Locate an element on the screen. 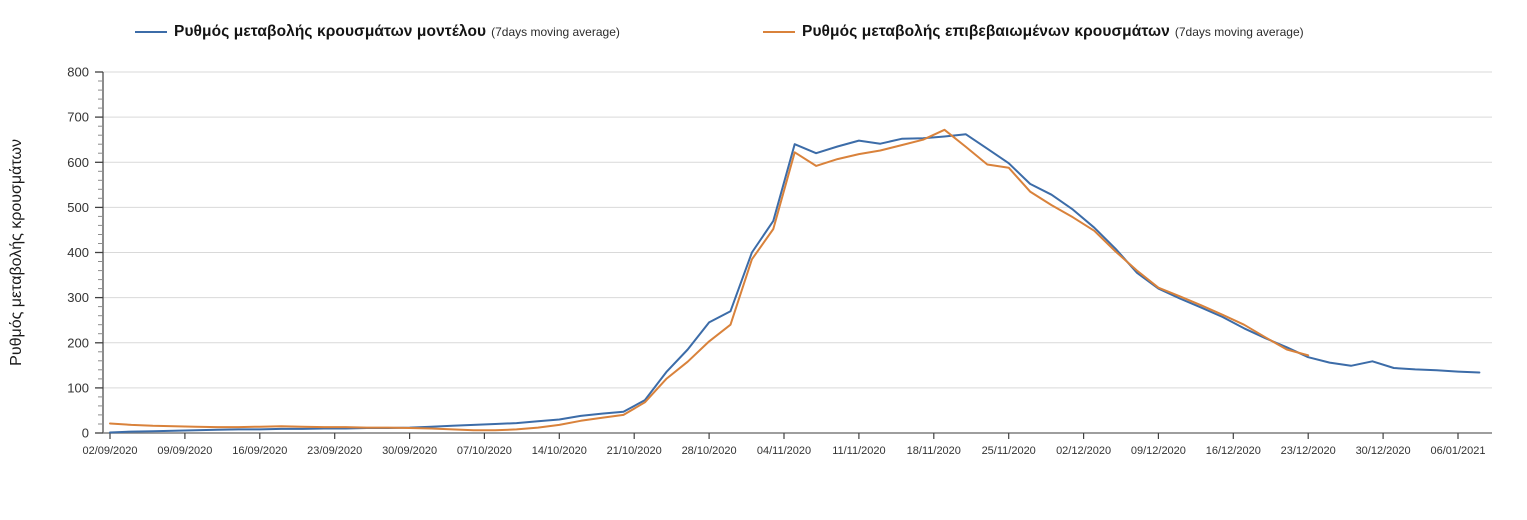 The width and height of the screenshot is (1527, 520). y-tick-label: 400 is located at coordinates (78, 252).